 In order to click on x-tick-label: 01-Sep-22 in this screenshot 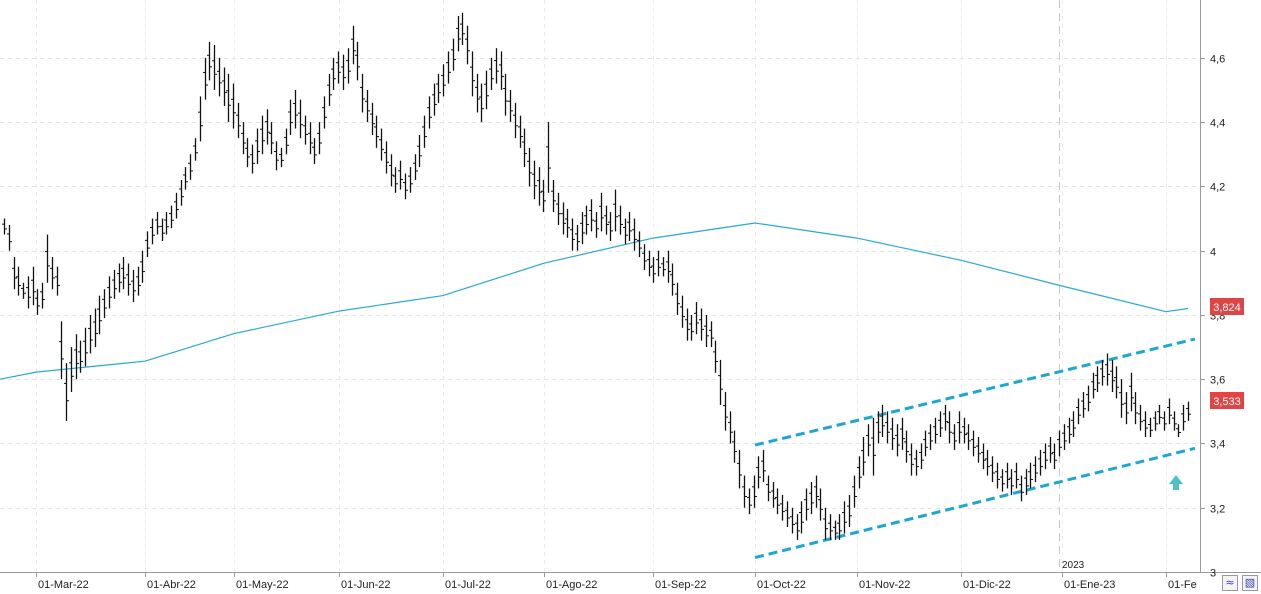, I will do `click(680, 585)`.